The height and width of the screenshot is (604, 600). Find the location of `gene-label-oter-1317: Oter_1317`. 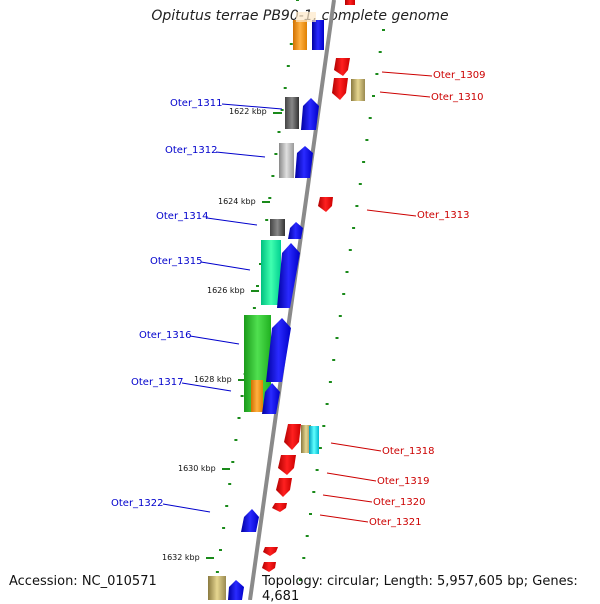

gene-label-oter-1317: Oter_1317 is located at coordinates (157, 382).